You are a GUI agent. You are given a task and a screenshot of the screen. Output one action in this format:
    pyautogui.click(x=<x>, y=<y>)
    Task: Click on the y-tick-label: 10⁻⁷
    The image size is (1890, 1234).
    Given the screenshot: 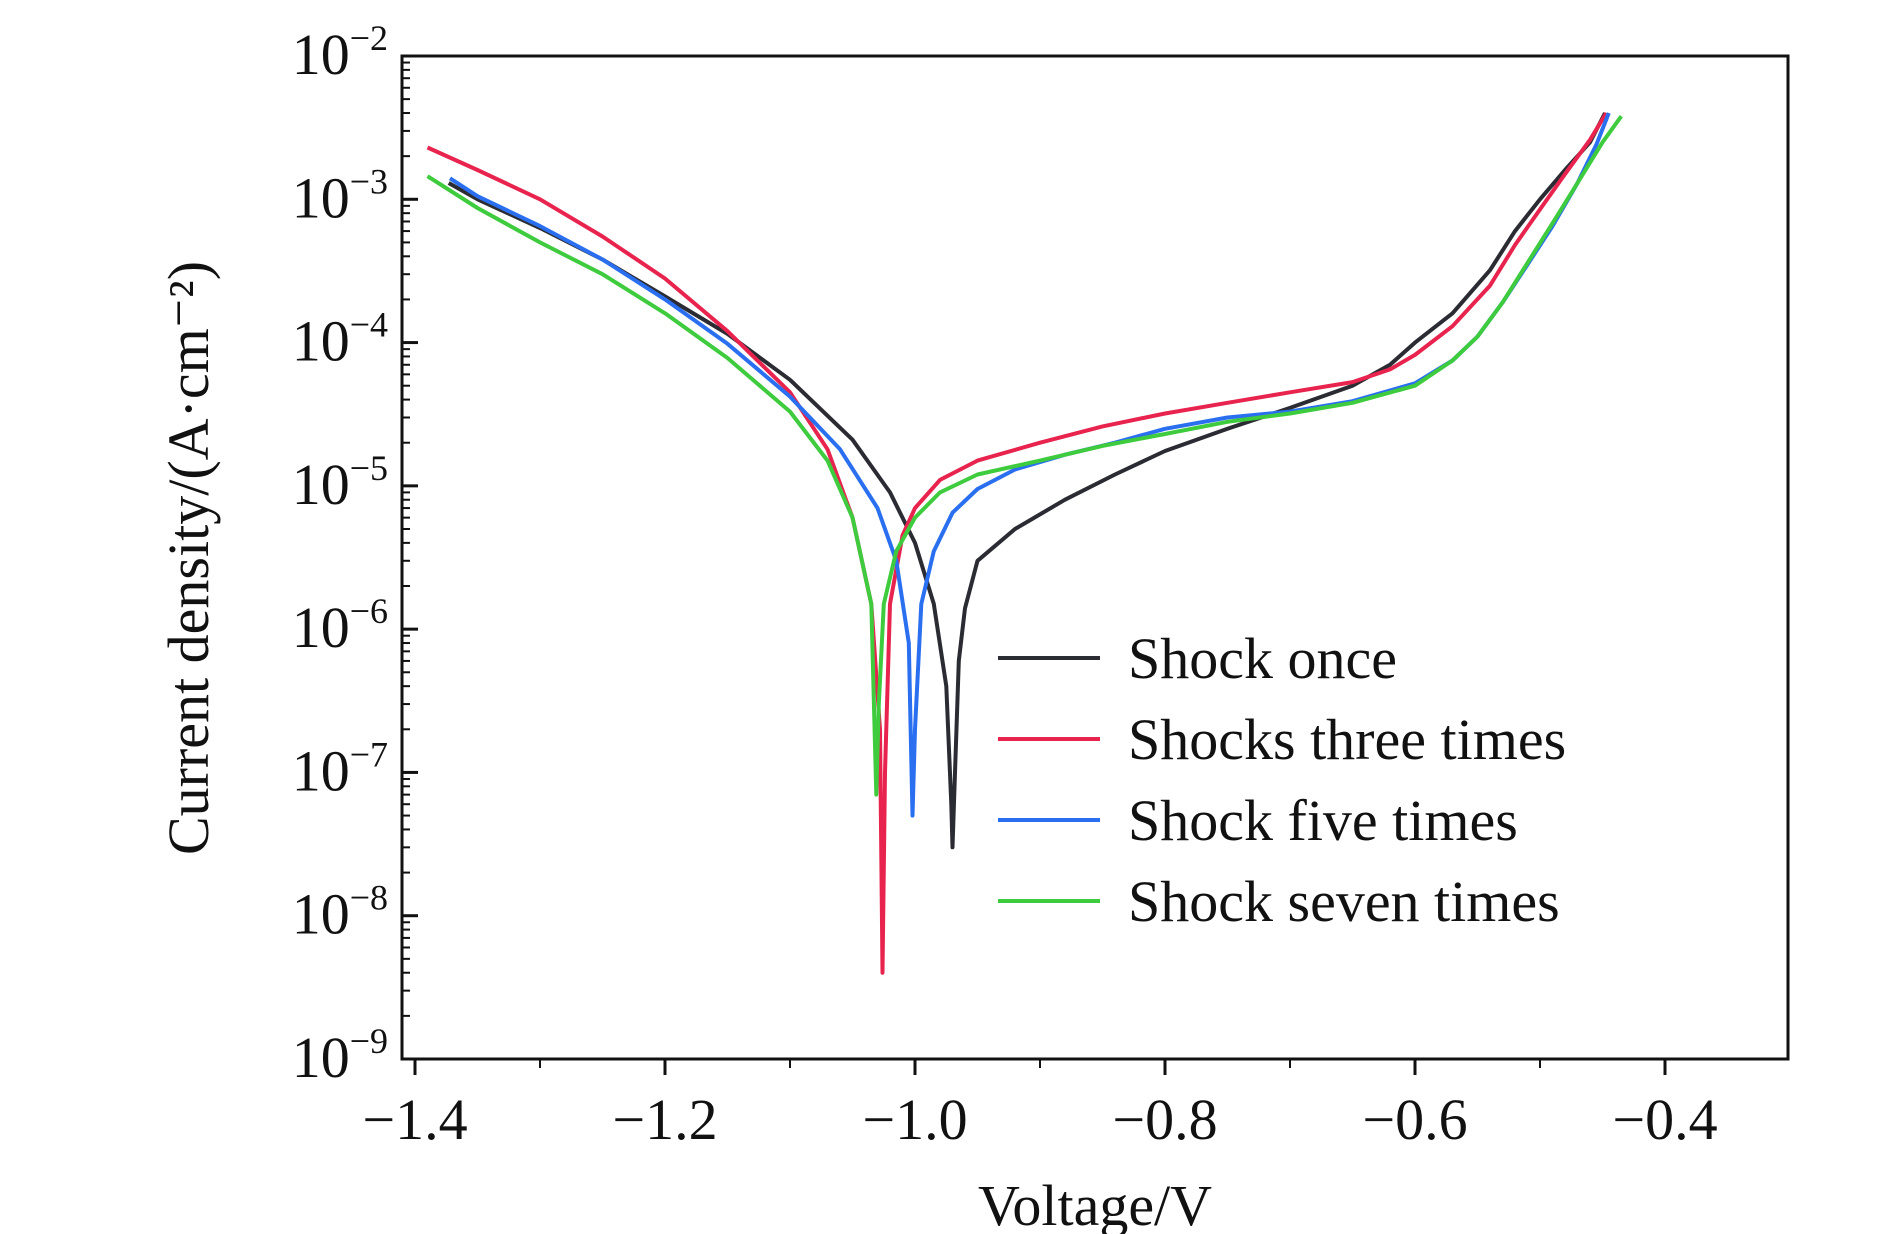 What is the action you would take?
    pyautogui.click(x=340, y=768)
    